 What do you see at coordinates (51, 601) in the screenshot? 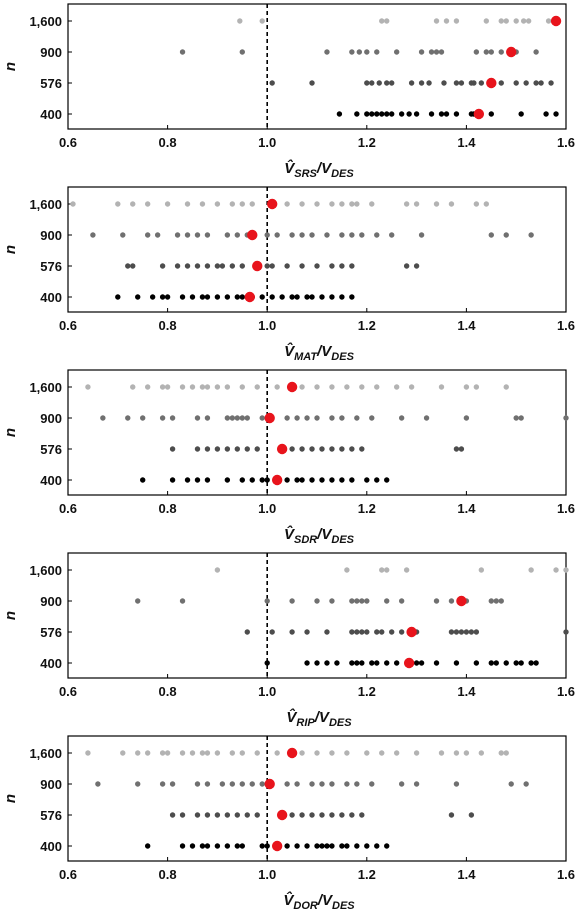
I see `y-tick-label: 900` at bounding box center [51, 601].